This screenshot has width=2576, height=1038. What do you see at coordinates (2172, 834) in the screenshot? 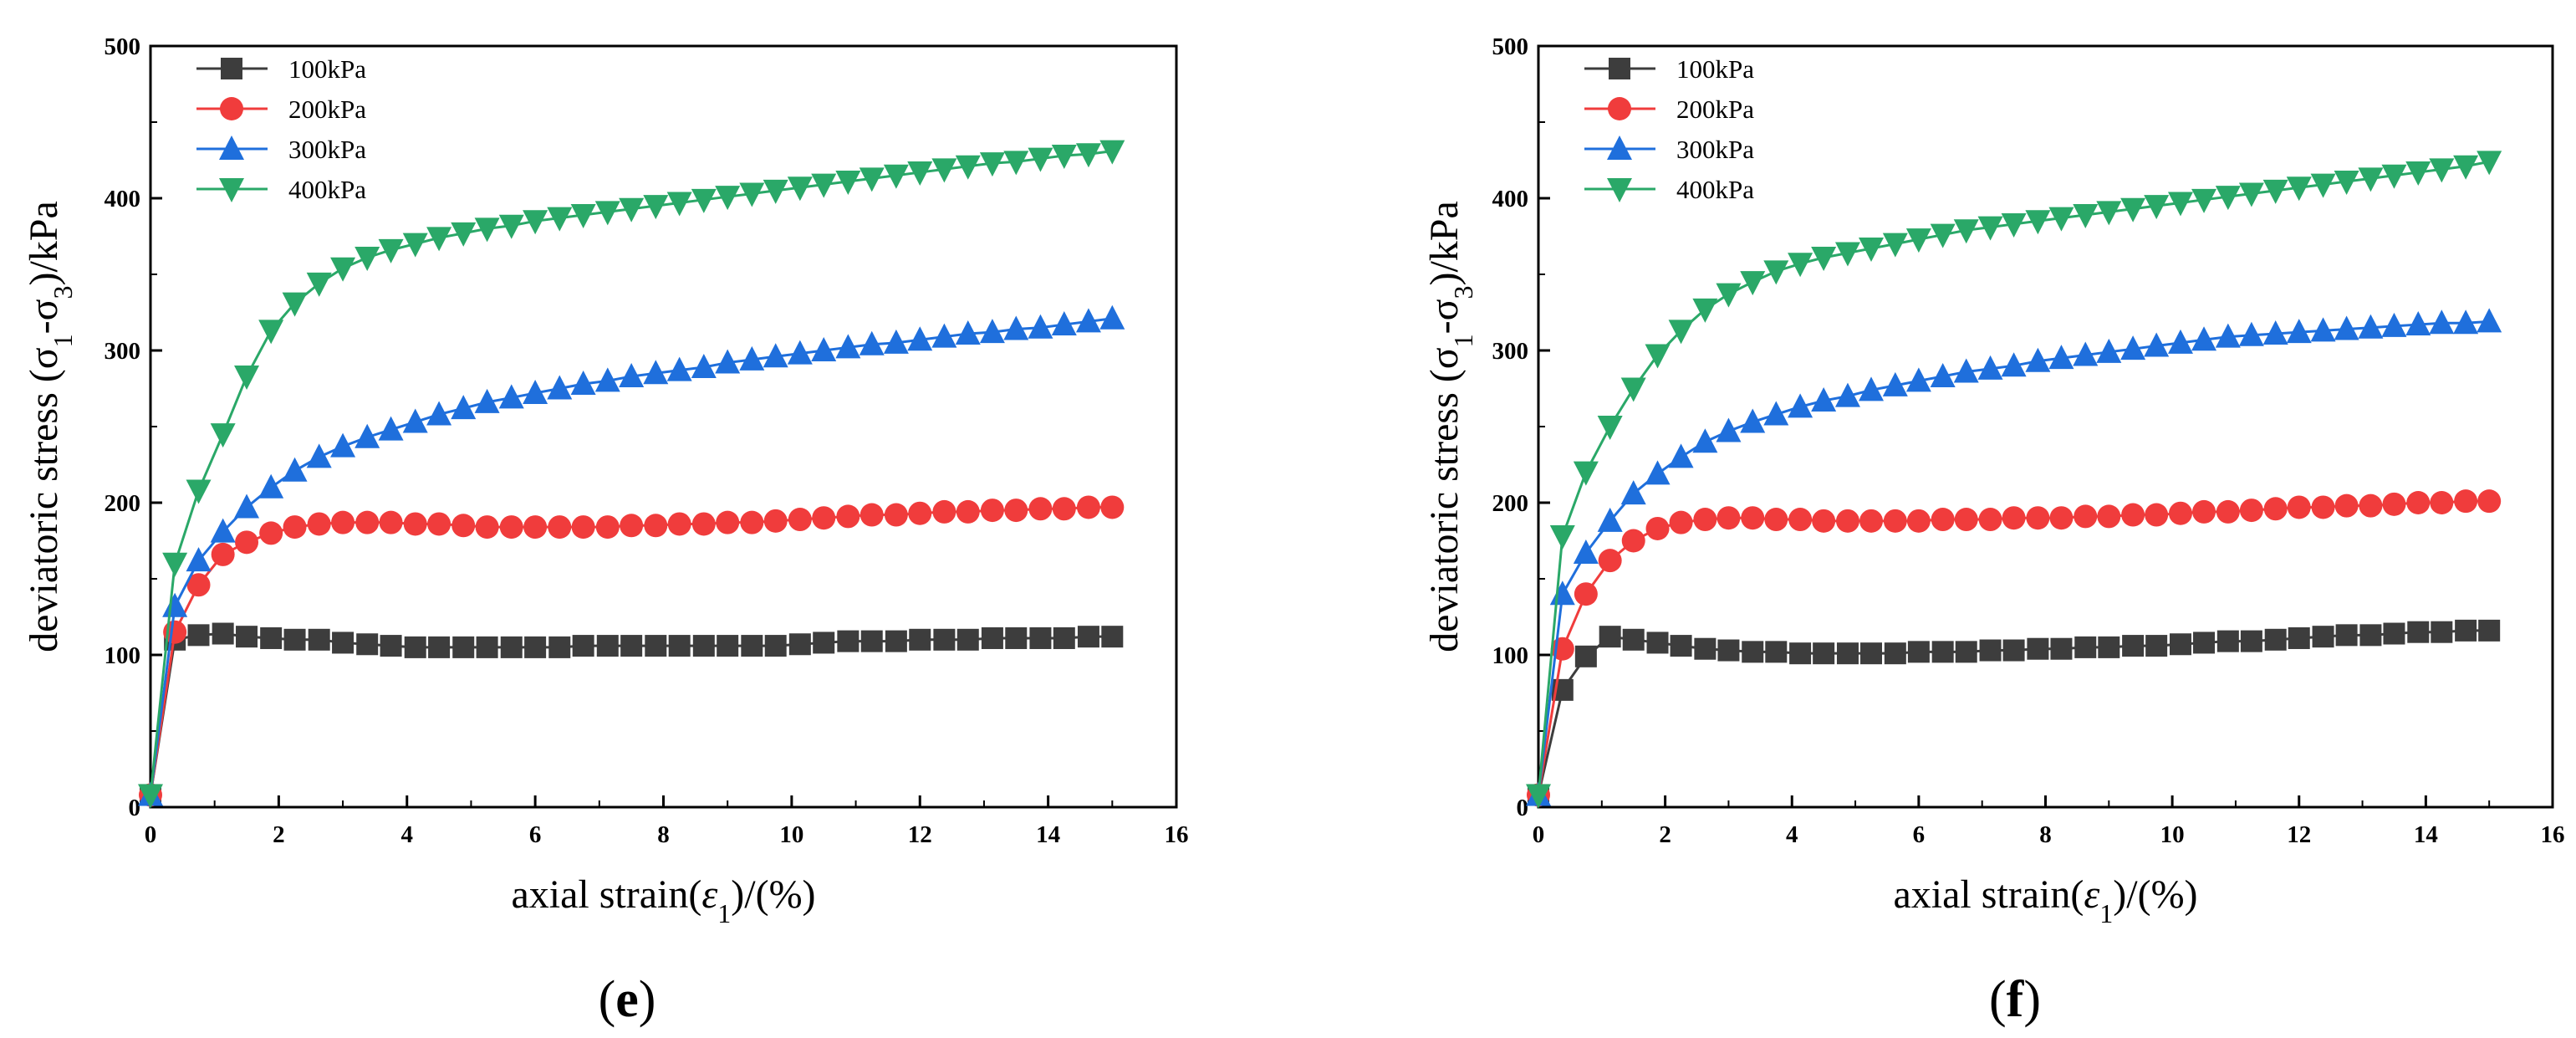
I see `x-tick-label: 10` at bounding box center [2172, 834].